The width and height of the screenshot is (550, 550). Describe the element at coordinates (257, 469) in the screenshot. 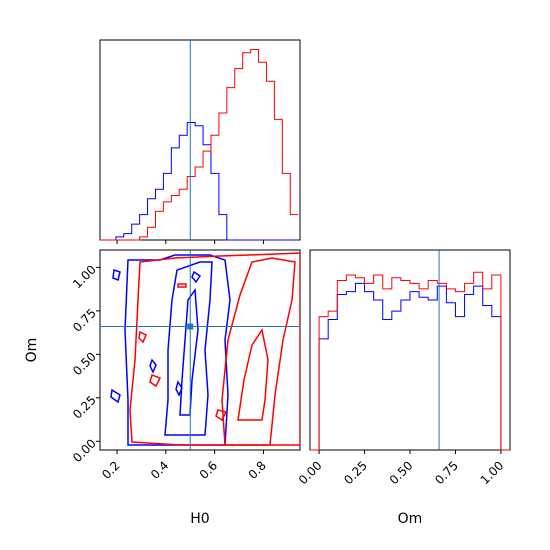

I see `contour-x-tick-label: 0.8` at that location.